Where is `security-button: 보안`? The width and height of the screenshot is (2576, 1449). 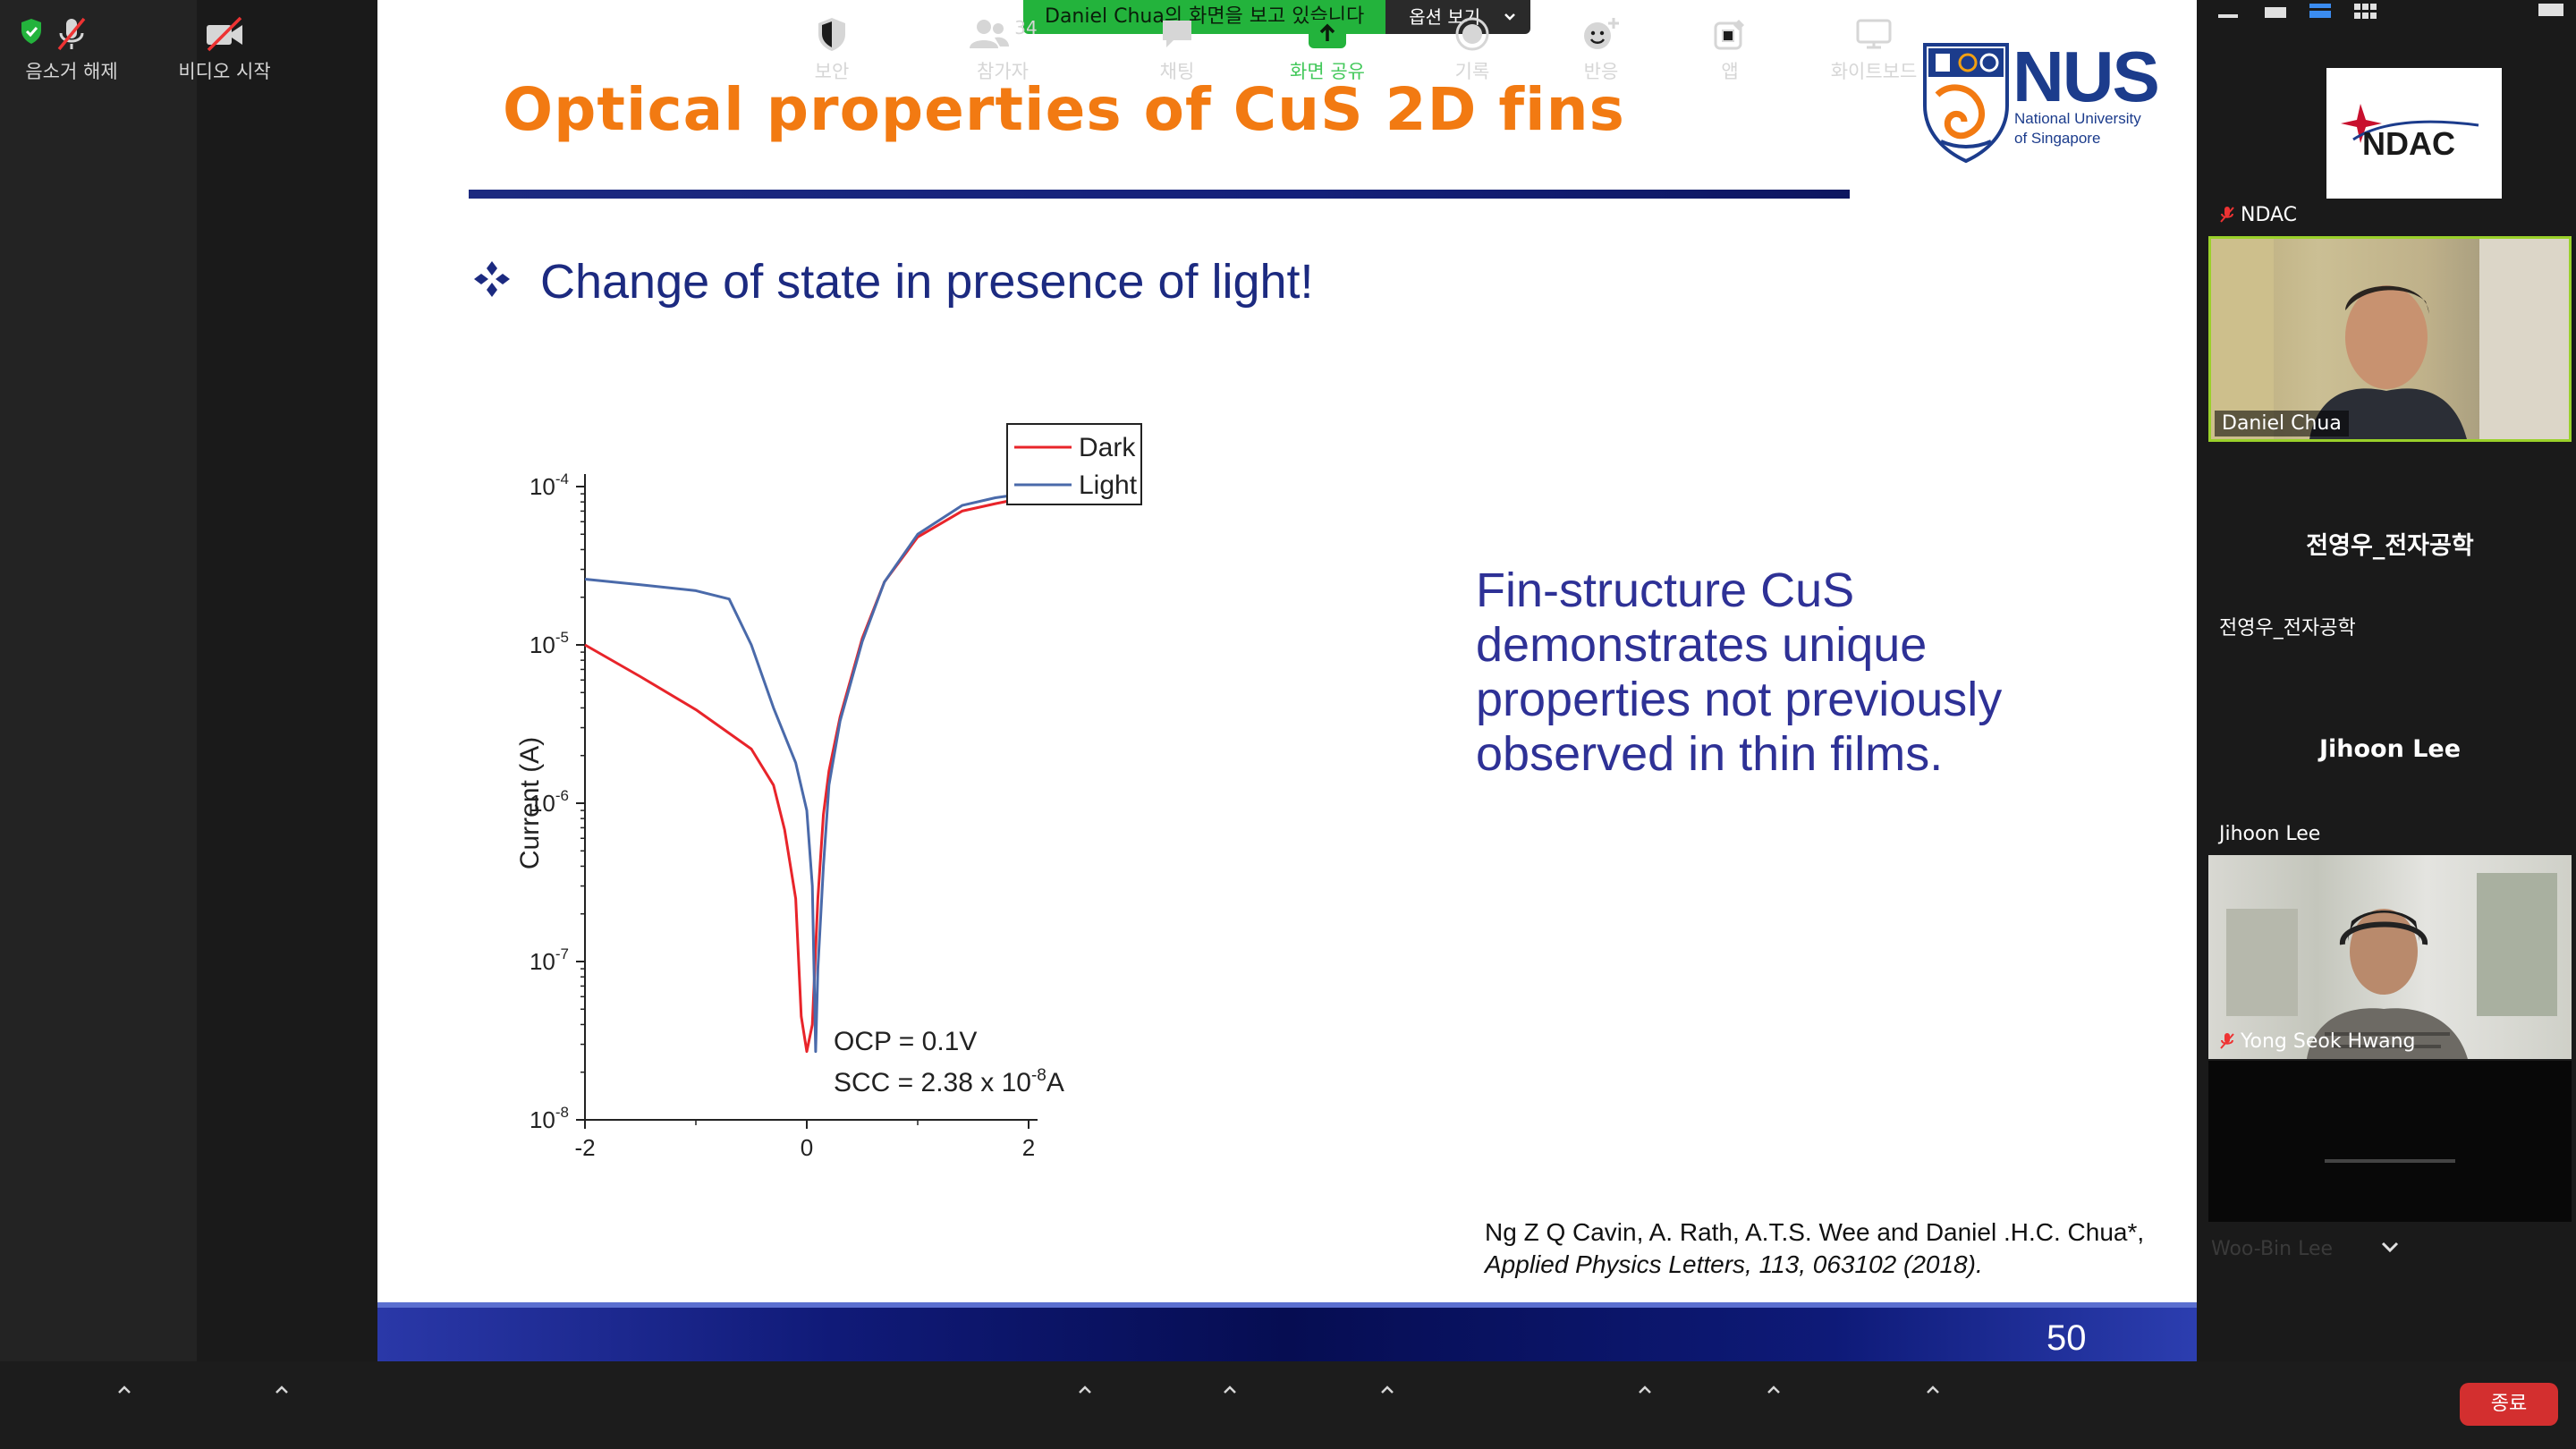 security-button: 보안 is located at coordinates (832, 44).